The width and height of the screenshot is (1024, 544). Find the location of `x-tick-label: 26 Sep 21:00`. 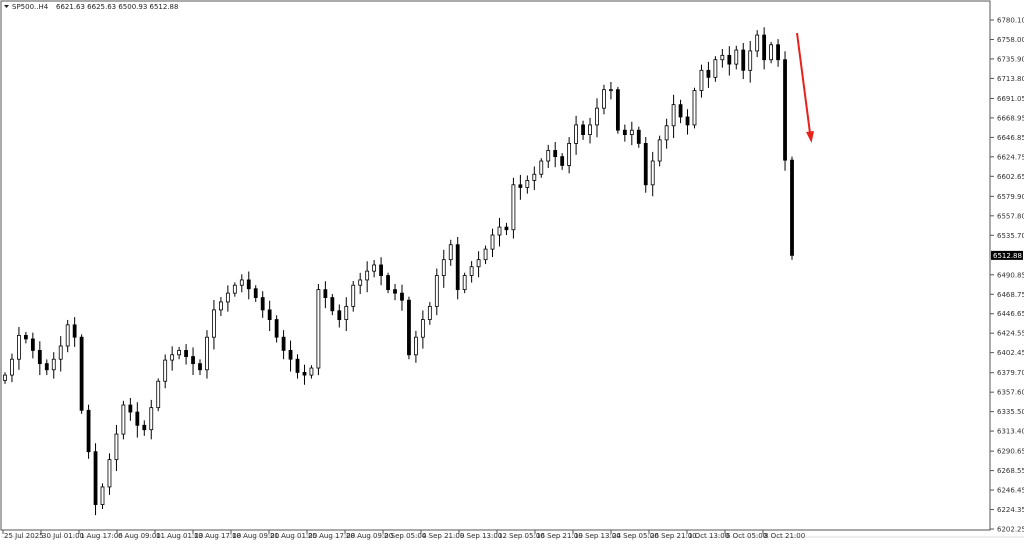

x-tick-label: 26 Sep 21:00 is located at coordinates (673, 536).